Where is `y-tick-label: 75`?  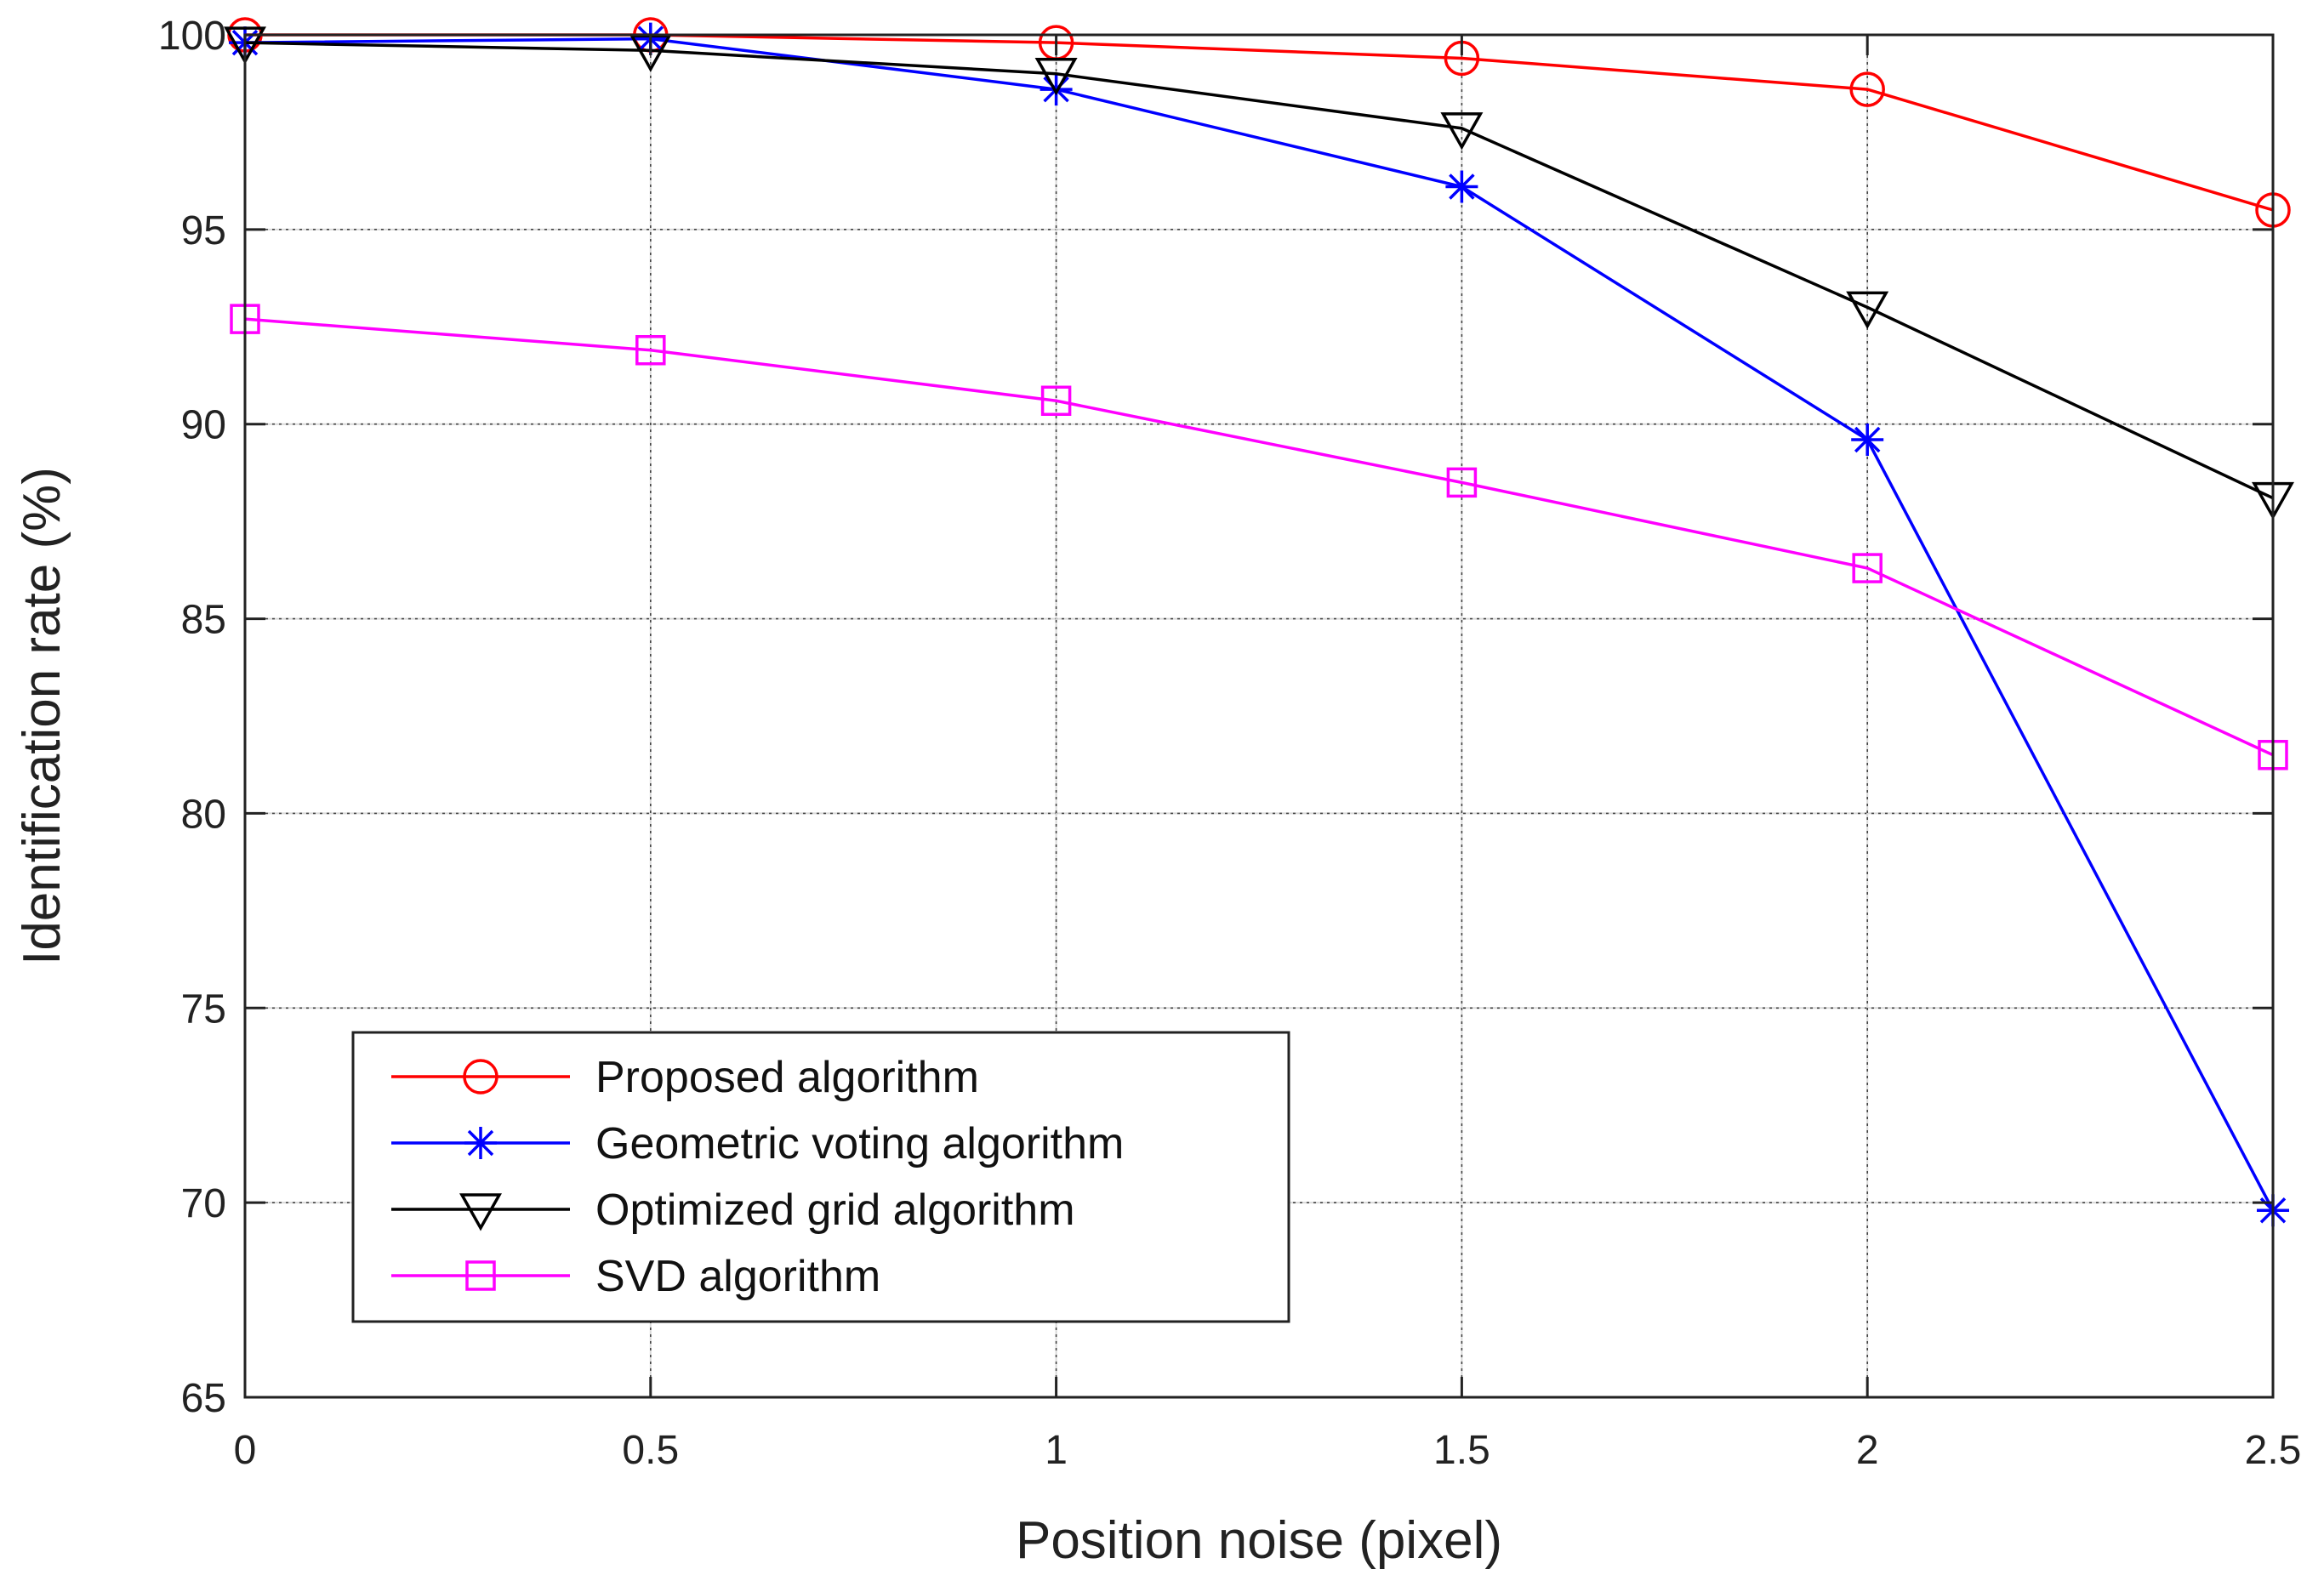
y-tick-label: 75 is located at coordinates (203, 1009).